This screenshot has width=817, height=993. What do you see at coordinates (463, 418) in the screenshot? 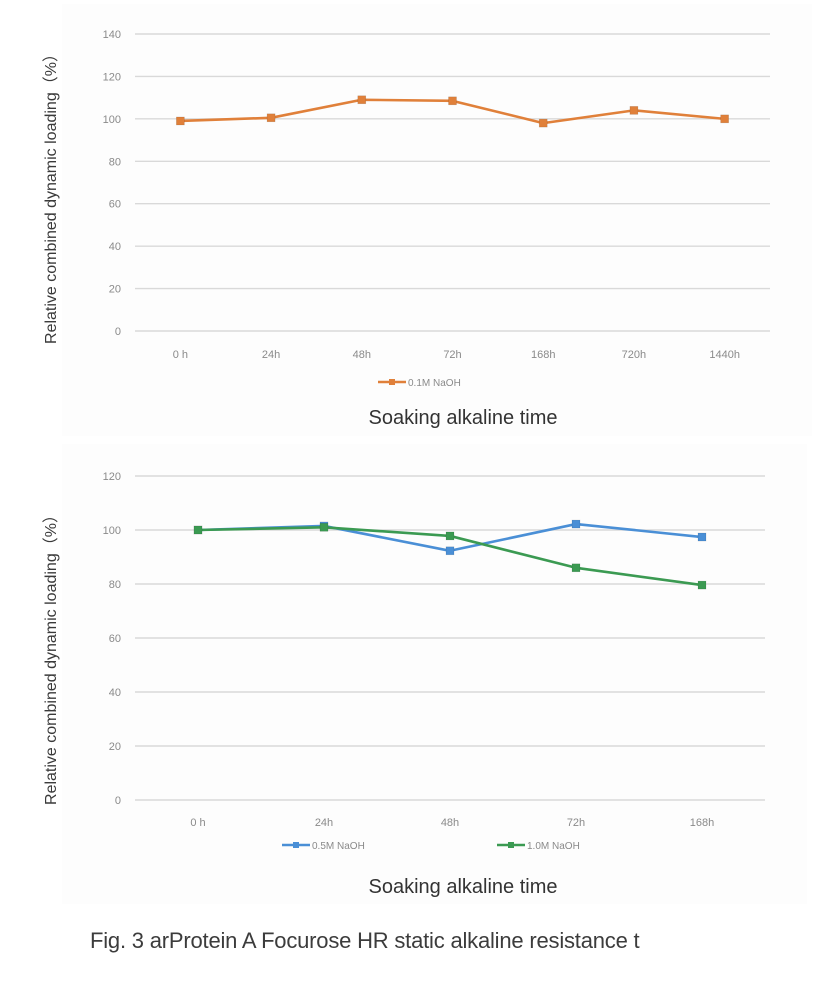
I see `top-x-axis-title: Soaking alkaline time` at bounding box center [463, 418].